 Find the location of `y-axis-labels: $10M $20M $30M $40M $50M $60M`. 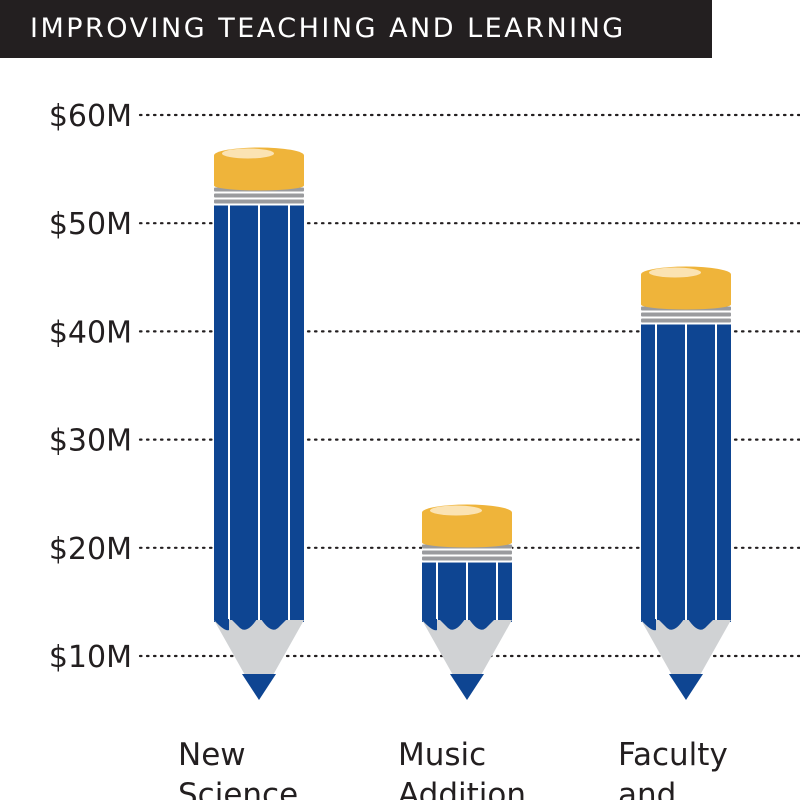

y-axis-labels: $10M $20M $30M $40M $50M $60M is located at coordinates (90, 387).